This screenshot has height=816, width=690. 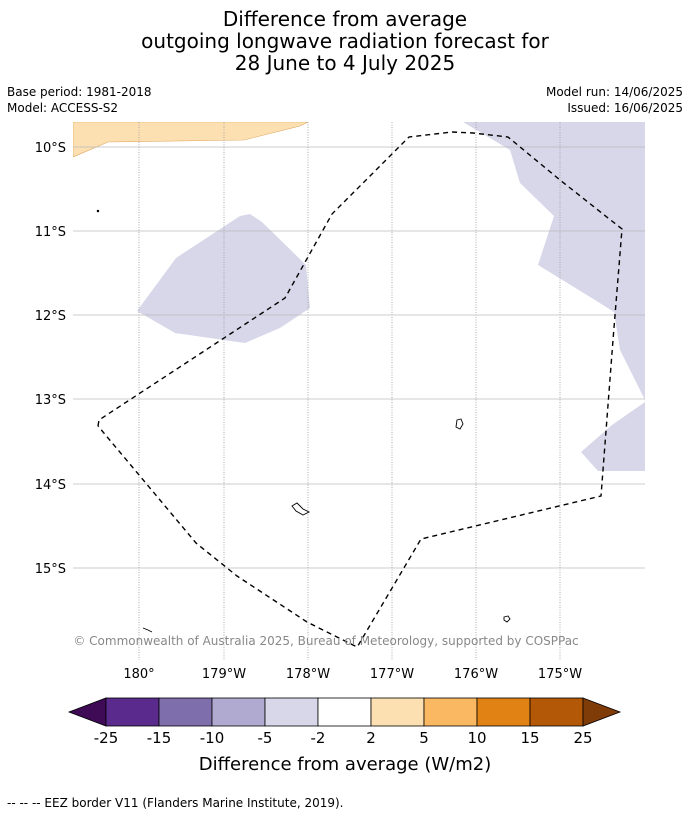 I want to click on island-futuna, so click(x=301, y=509).